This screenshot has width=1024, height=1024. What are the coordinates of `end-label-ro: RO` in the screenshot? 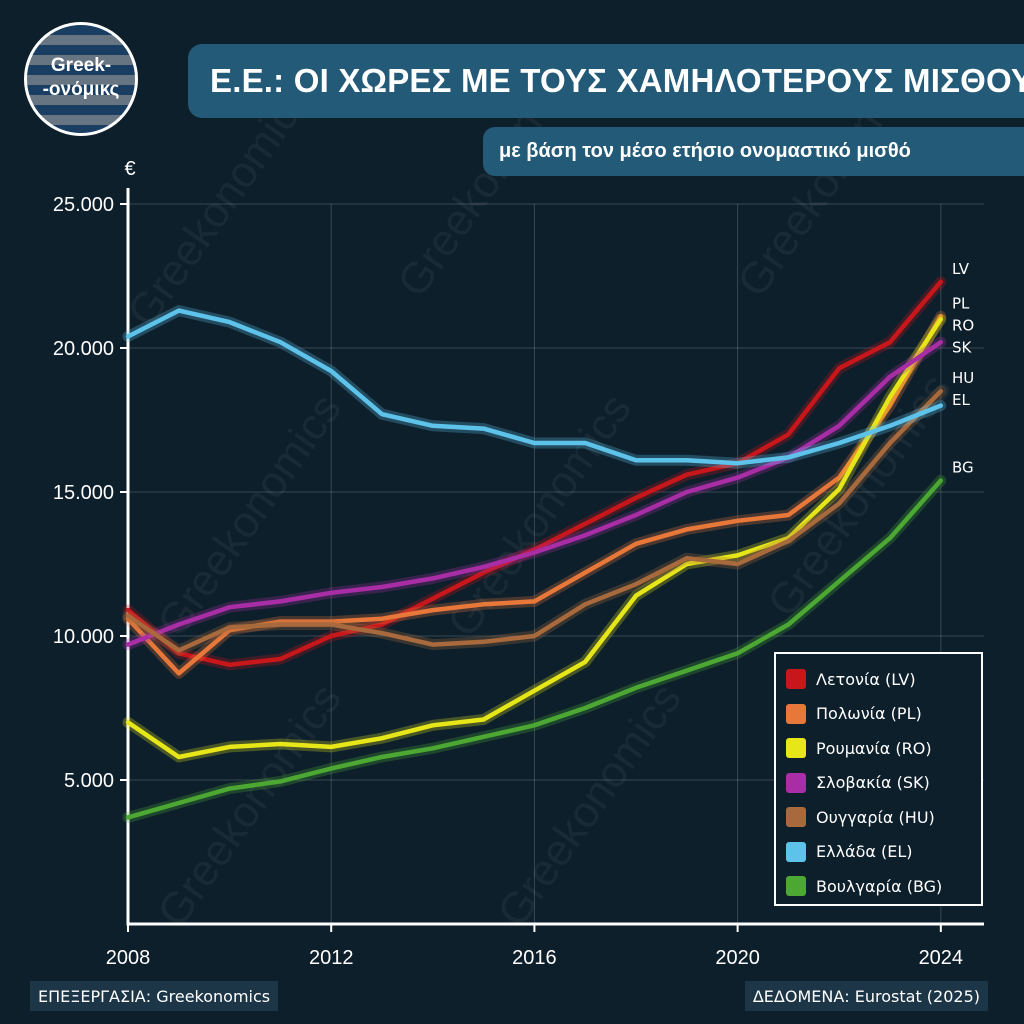 It's located at (963, 325).